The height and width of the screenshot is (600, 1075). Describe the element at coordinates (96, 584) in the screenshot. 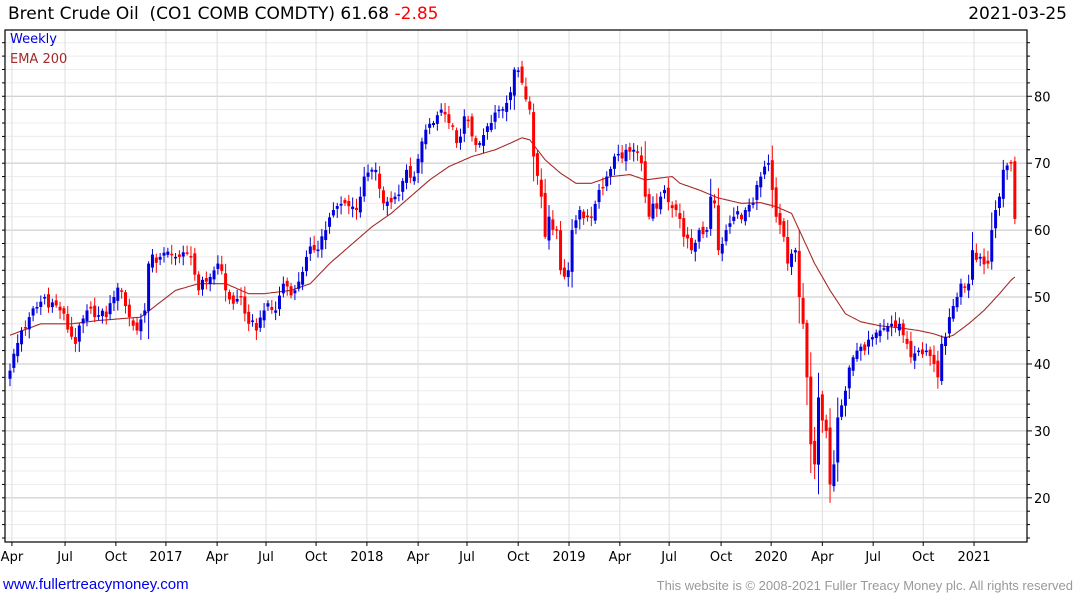

I see `website-link: www.fullertreacymoney.com` at that location.